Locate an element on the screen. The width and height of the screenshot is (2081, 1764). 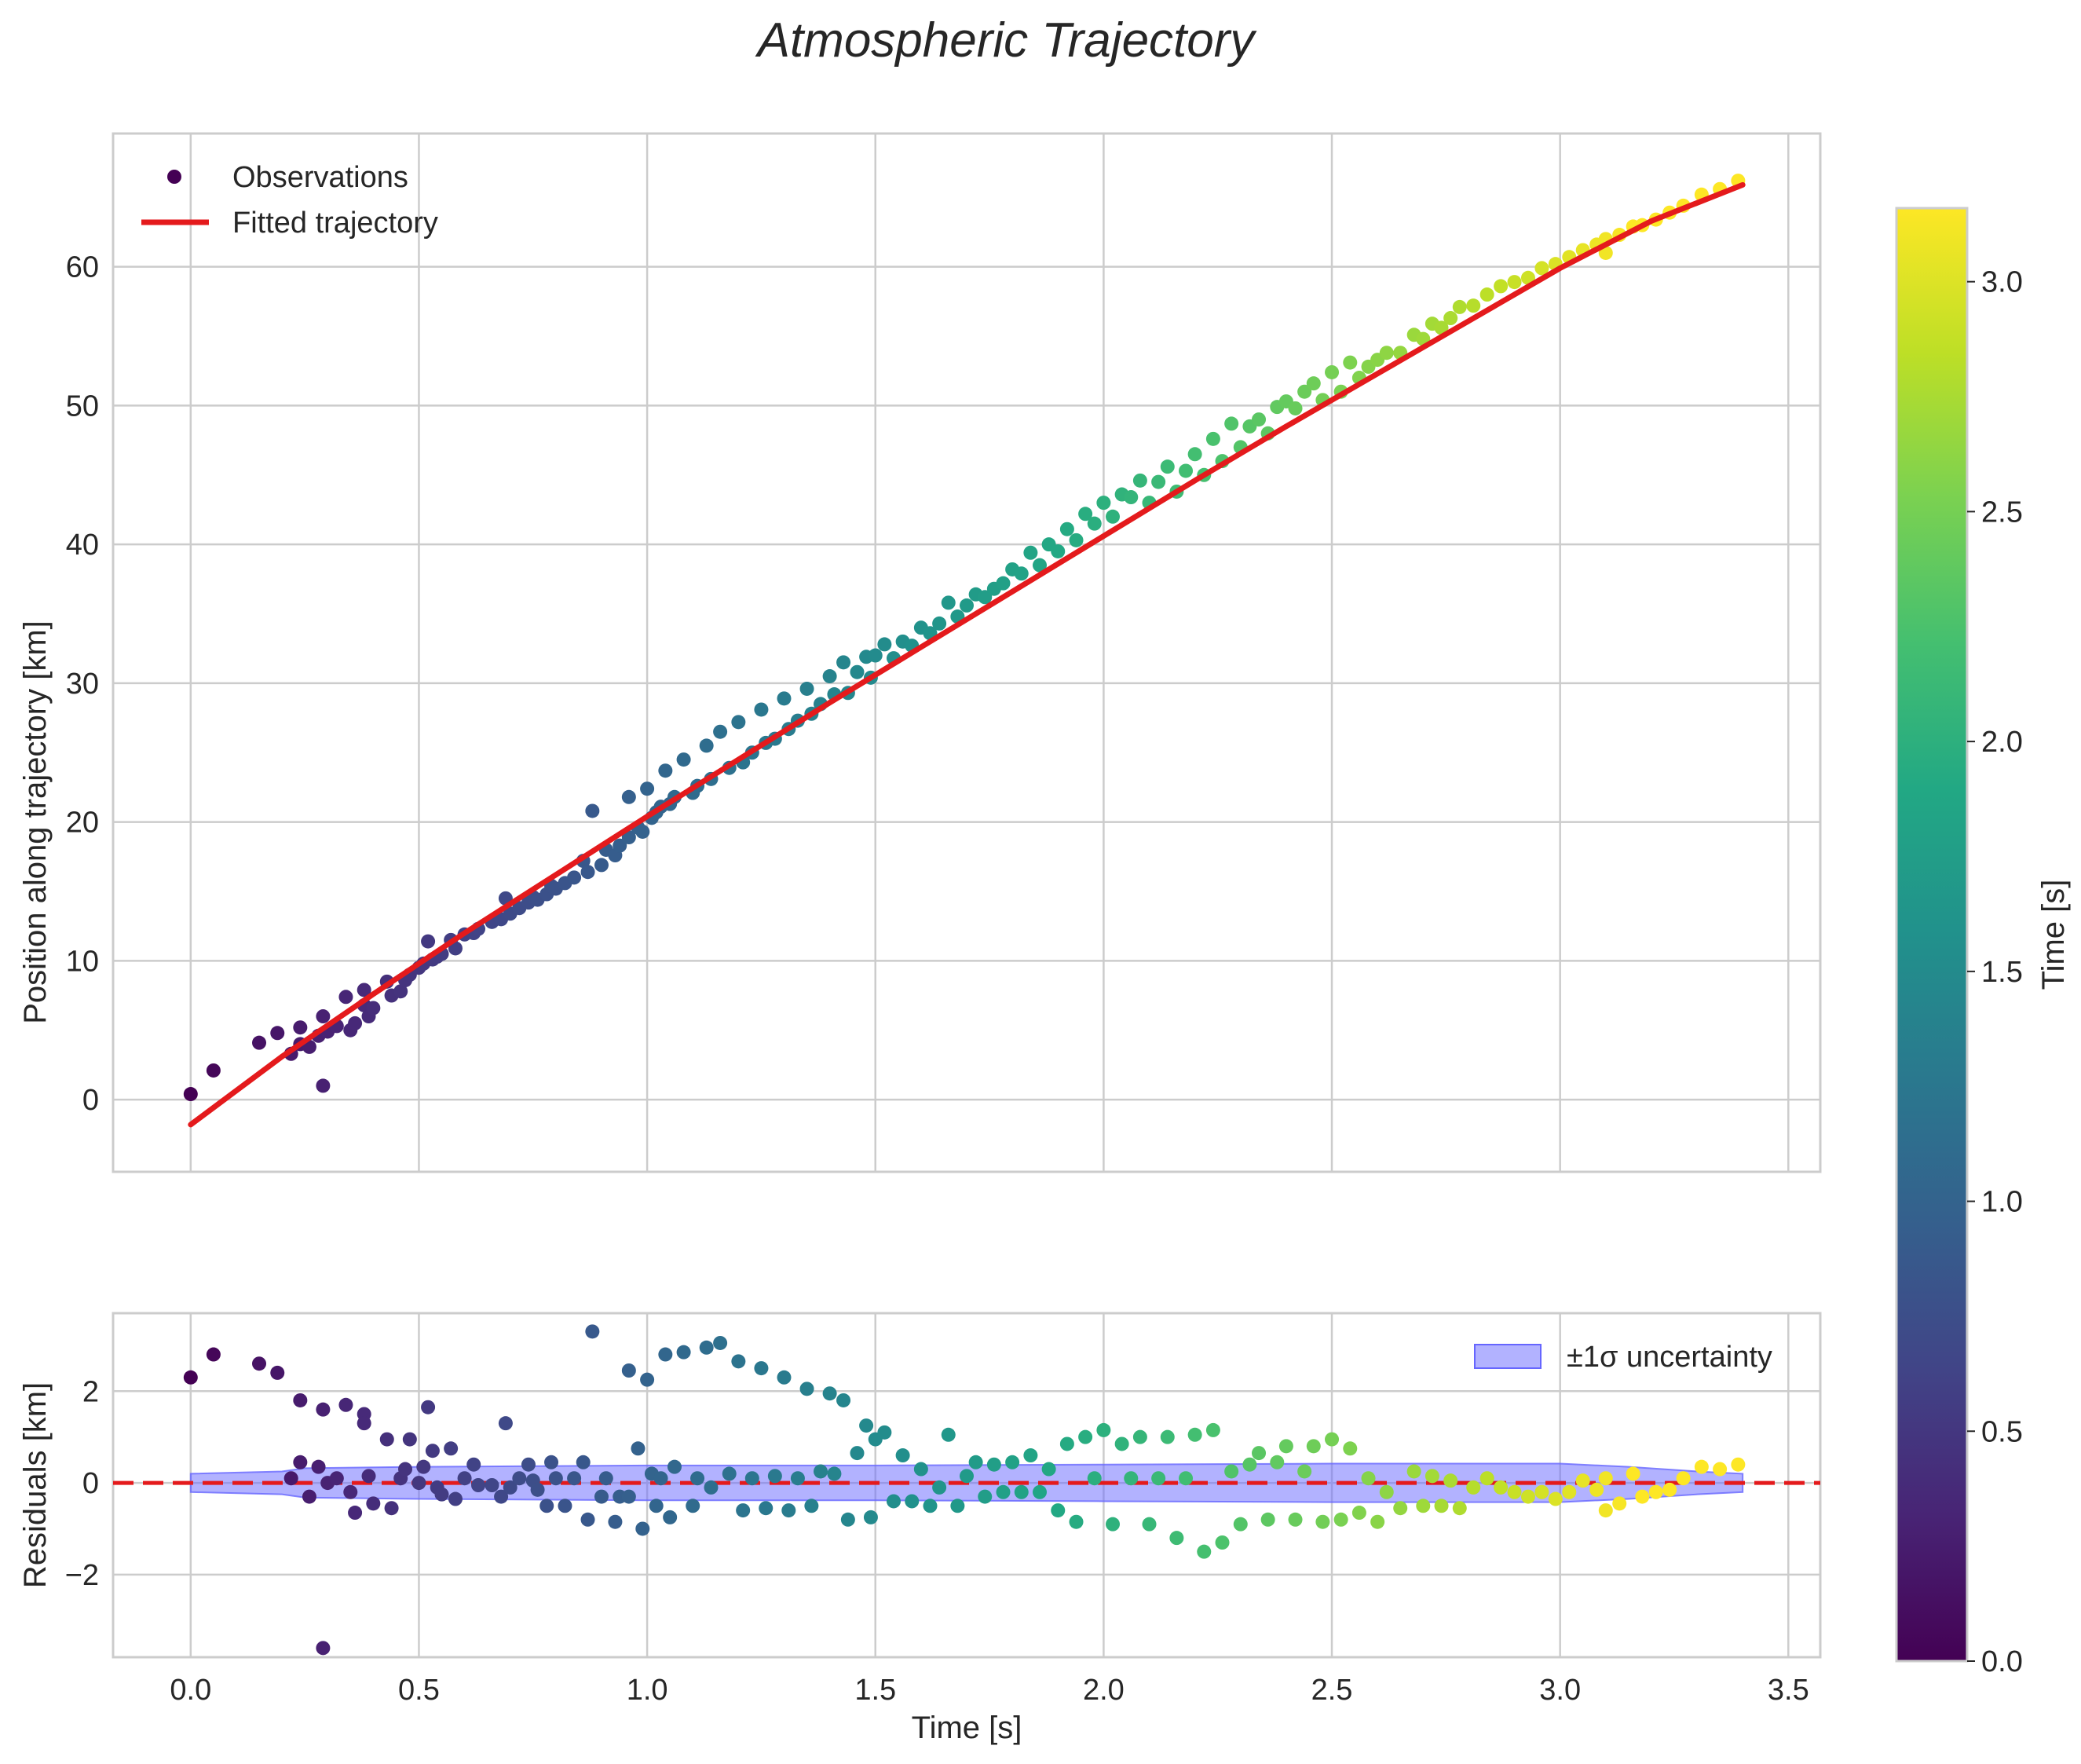
colorbar-tick-label: 3.0 is located at coordinates (2002, 283).